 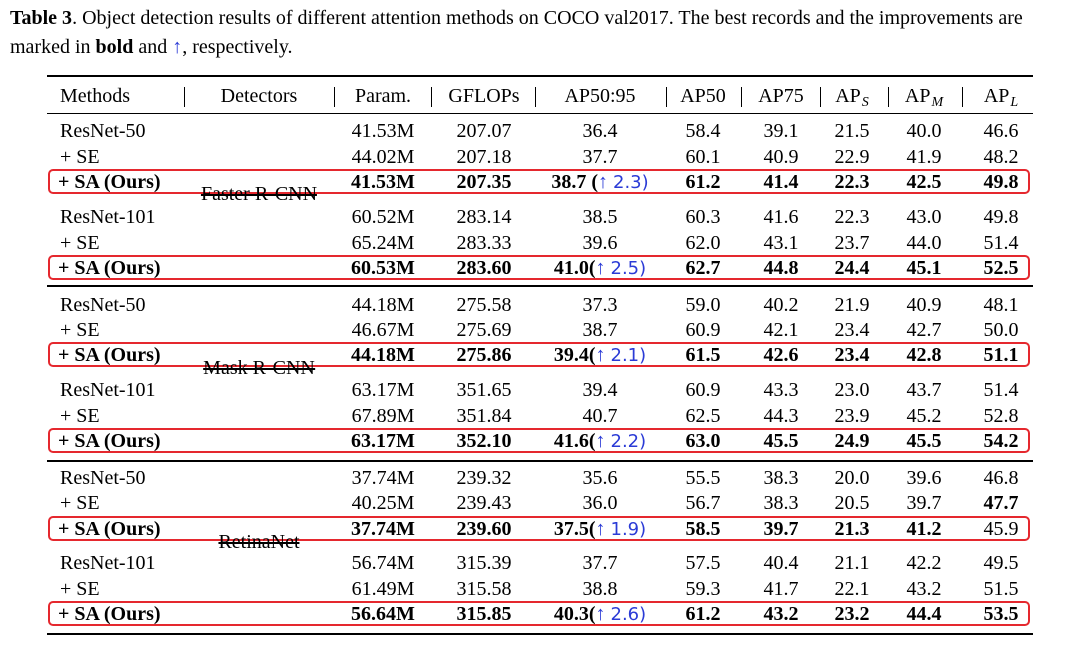 What do you see at coordinates (781, 355) in the screenshot?
I see `ap75-cell: 42.6` at bounding box center [781, 355].